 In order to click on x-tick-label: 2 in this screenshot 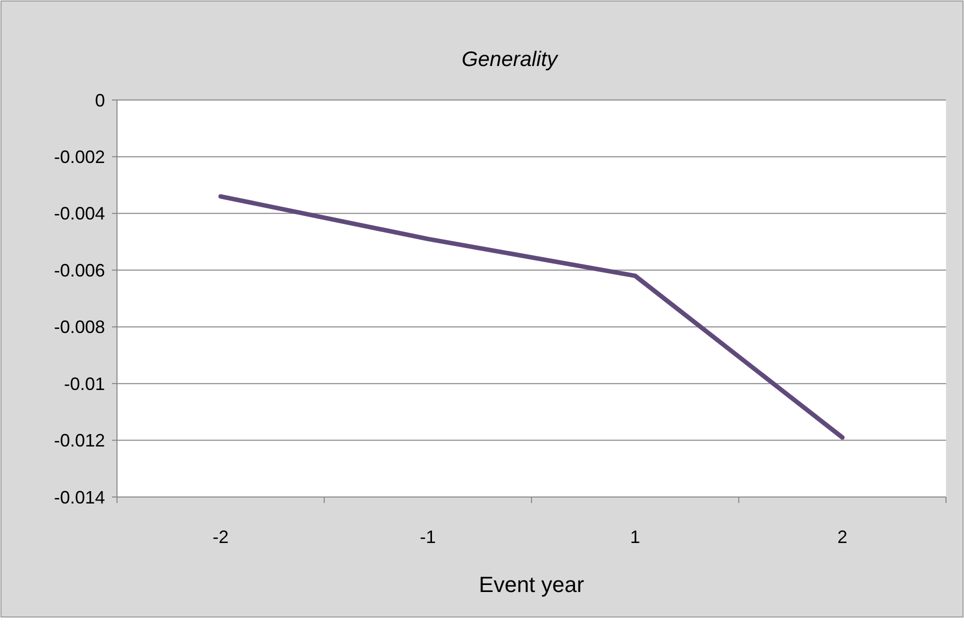, I will do `click(842, 537)`.